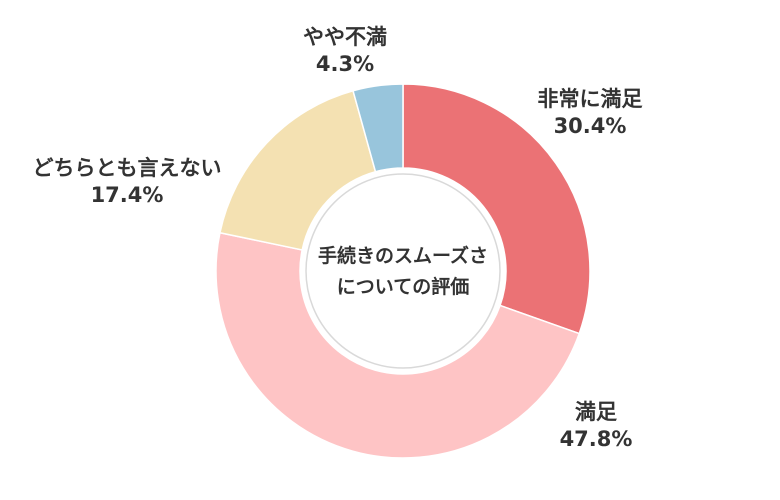 The width and height of the screenshot is (780, 500). I want to click on slice-label-3: どちらとも言えない, so click(127, 168).